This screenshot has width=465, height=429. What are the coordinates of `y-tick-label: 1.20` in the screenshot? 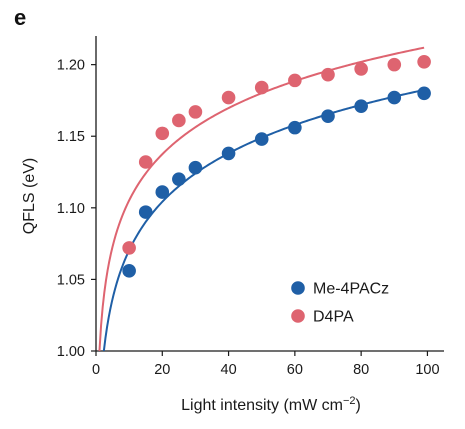 It's located at (71, 66).